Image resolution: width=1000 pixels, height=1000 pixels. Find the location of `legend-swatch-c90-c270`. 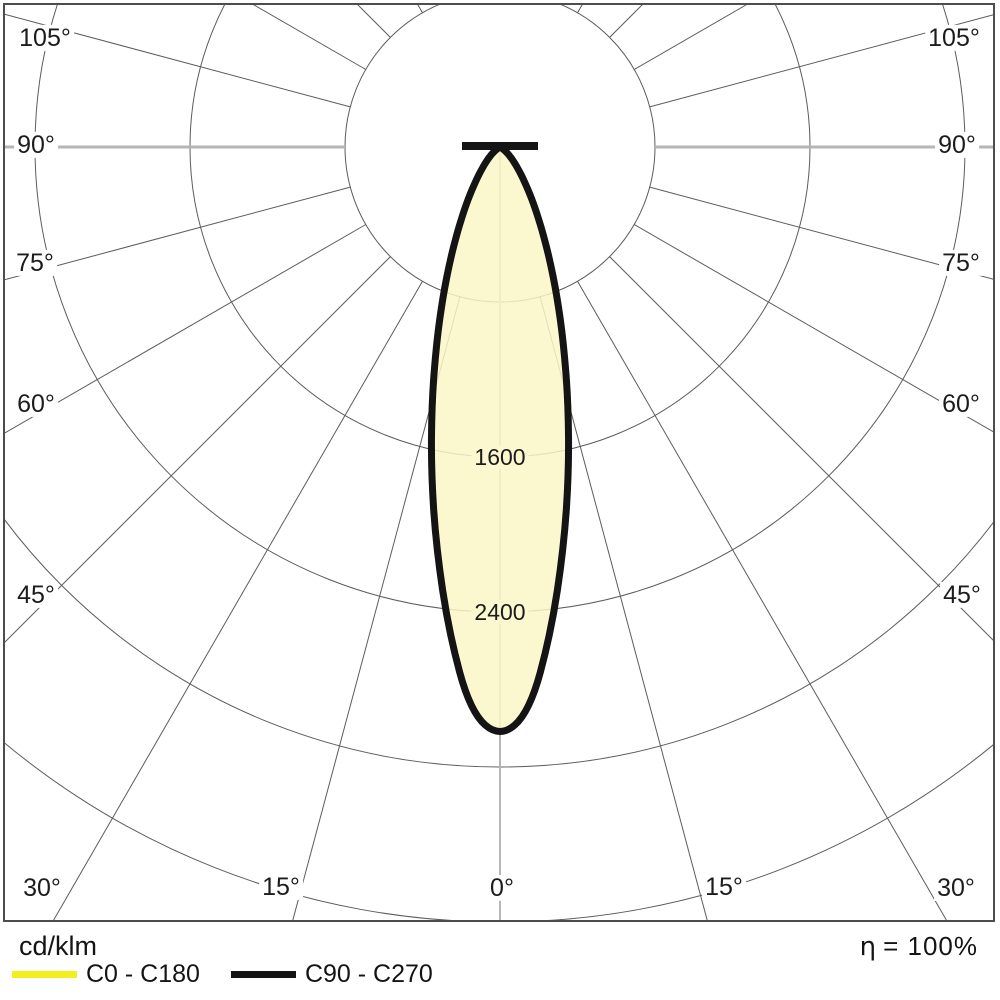

legend-swatch-c90-c270 is located at coordinates (263, 974).